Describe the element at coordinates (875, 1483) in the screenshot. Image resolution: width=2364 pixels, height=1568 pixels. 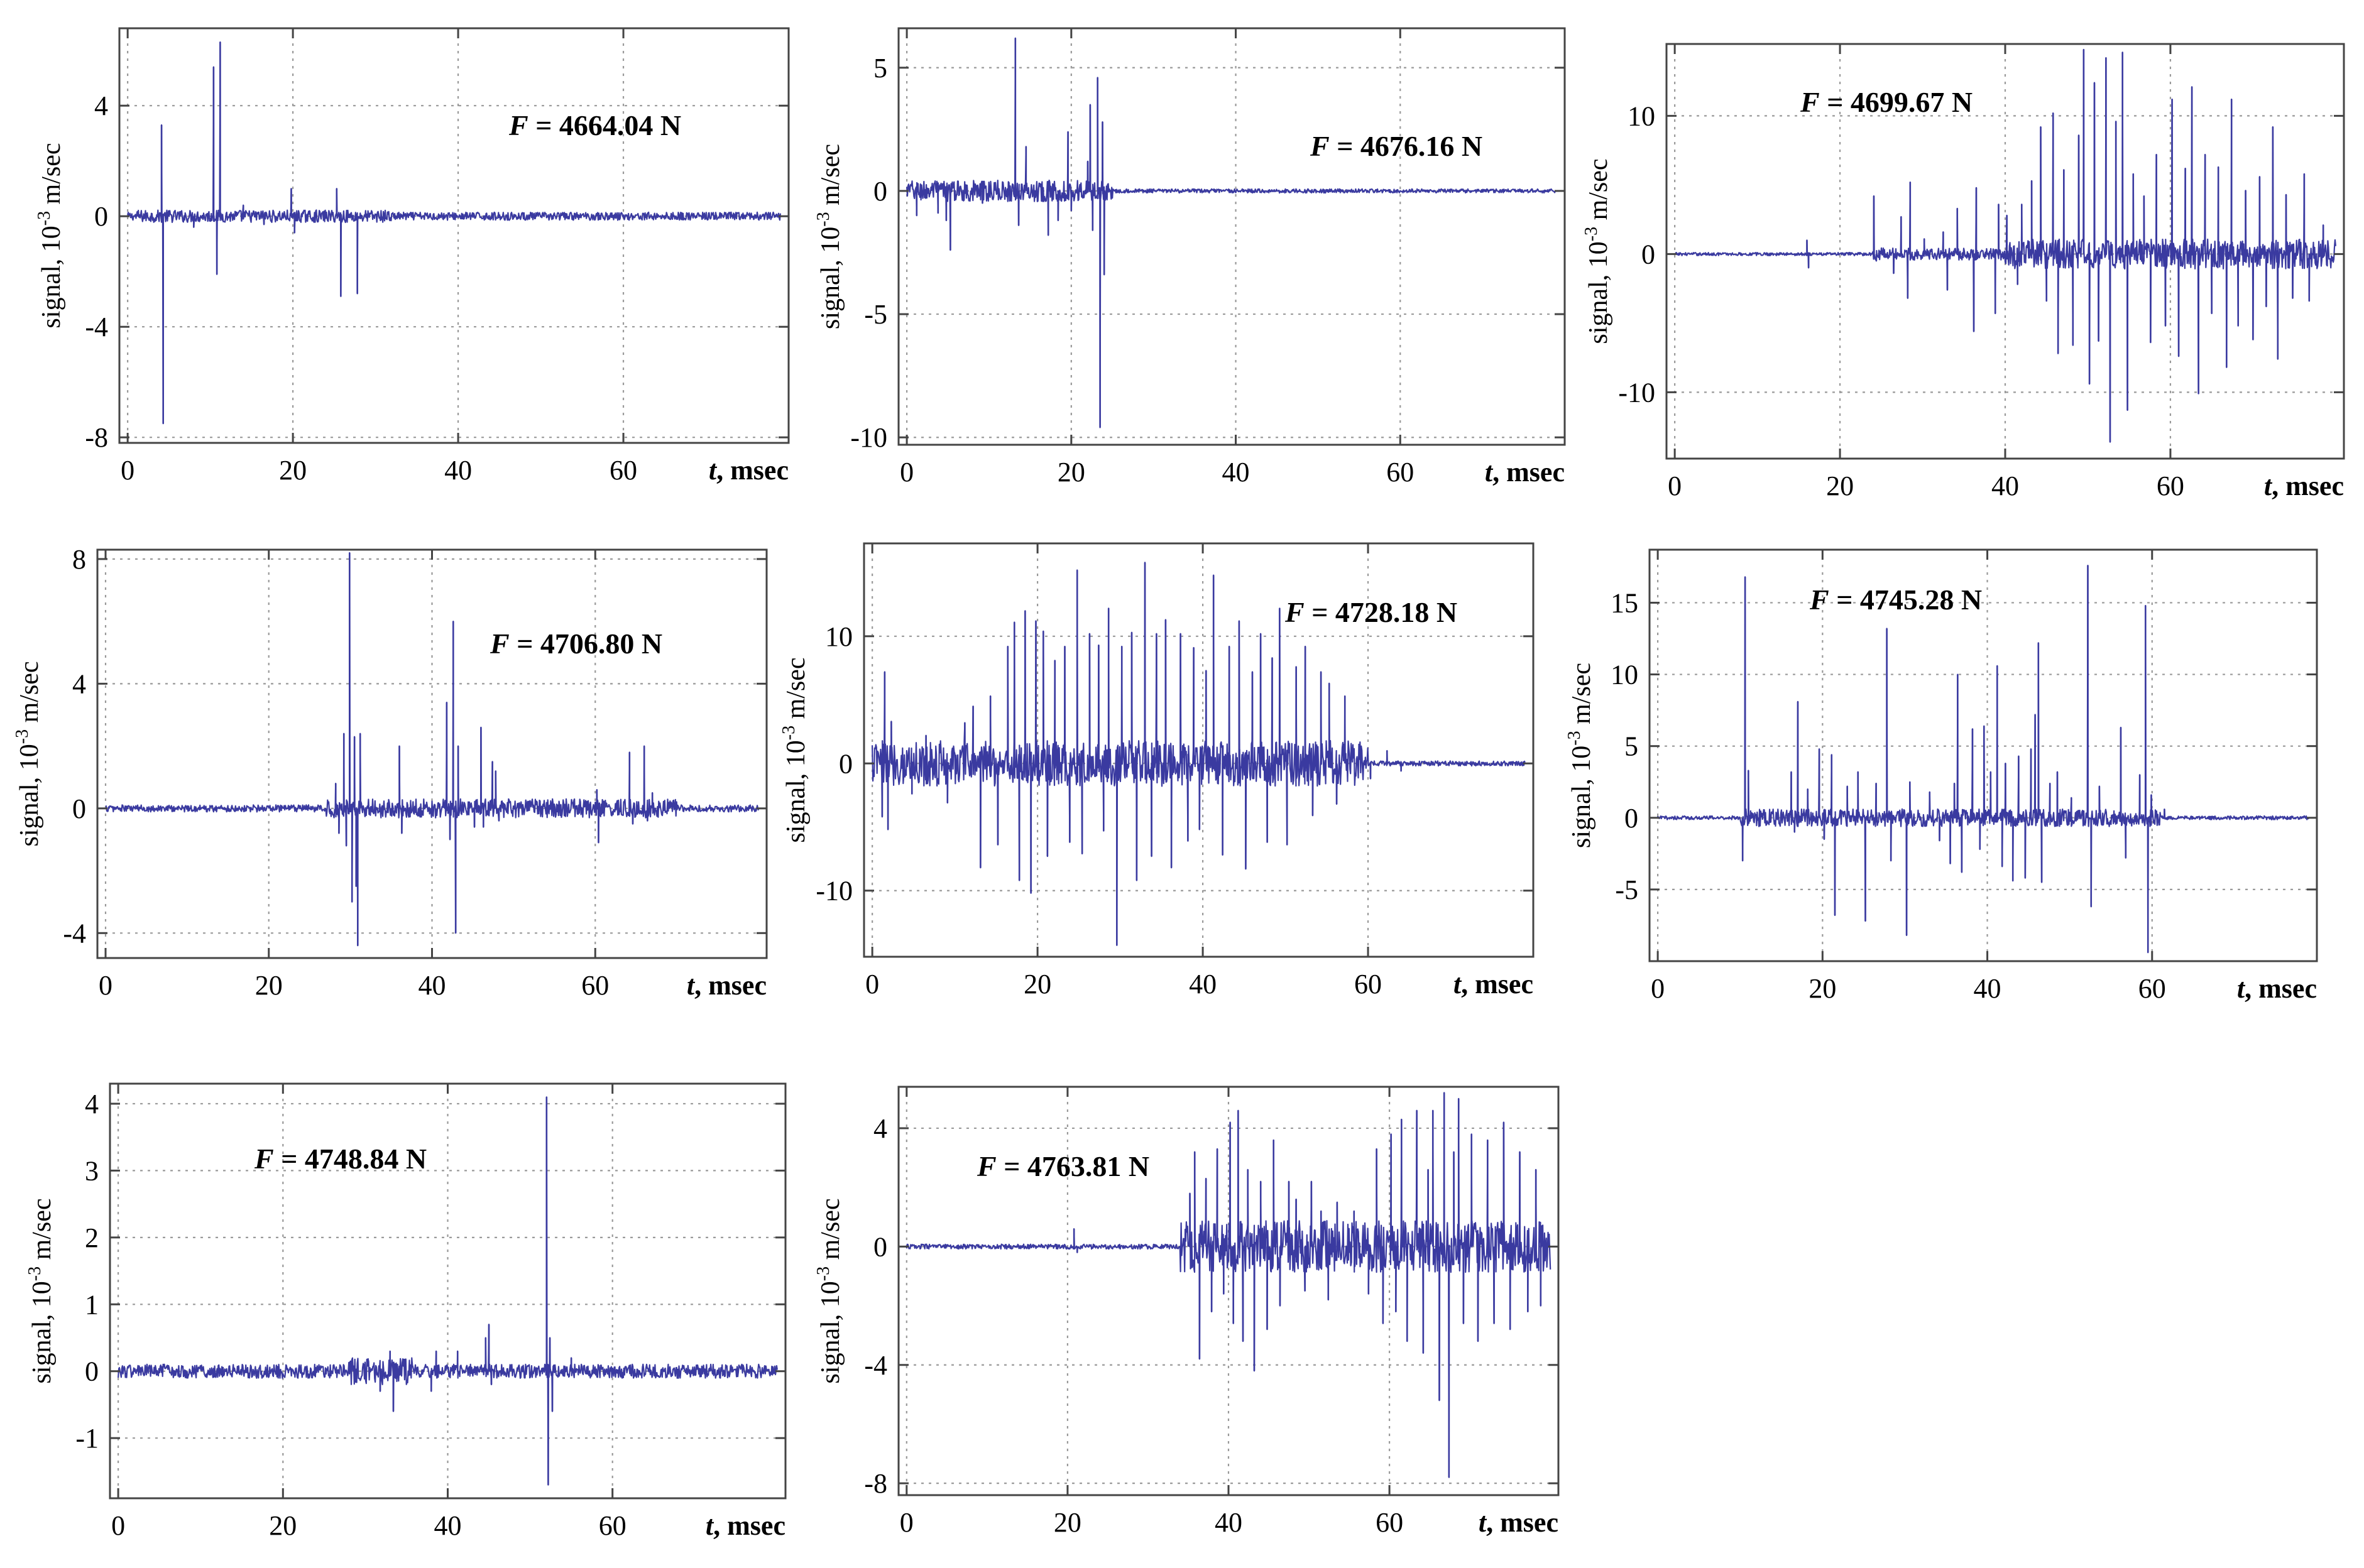
I see `y-tick-label: -8` at that location.